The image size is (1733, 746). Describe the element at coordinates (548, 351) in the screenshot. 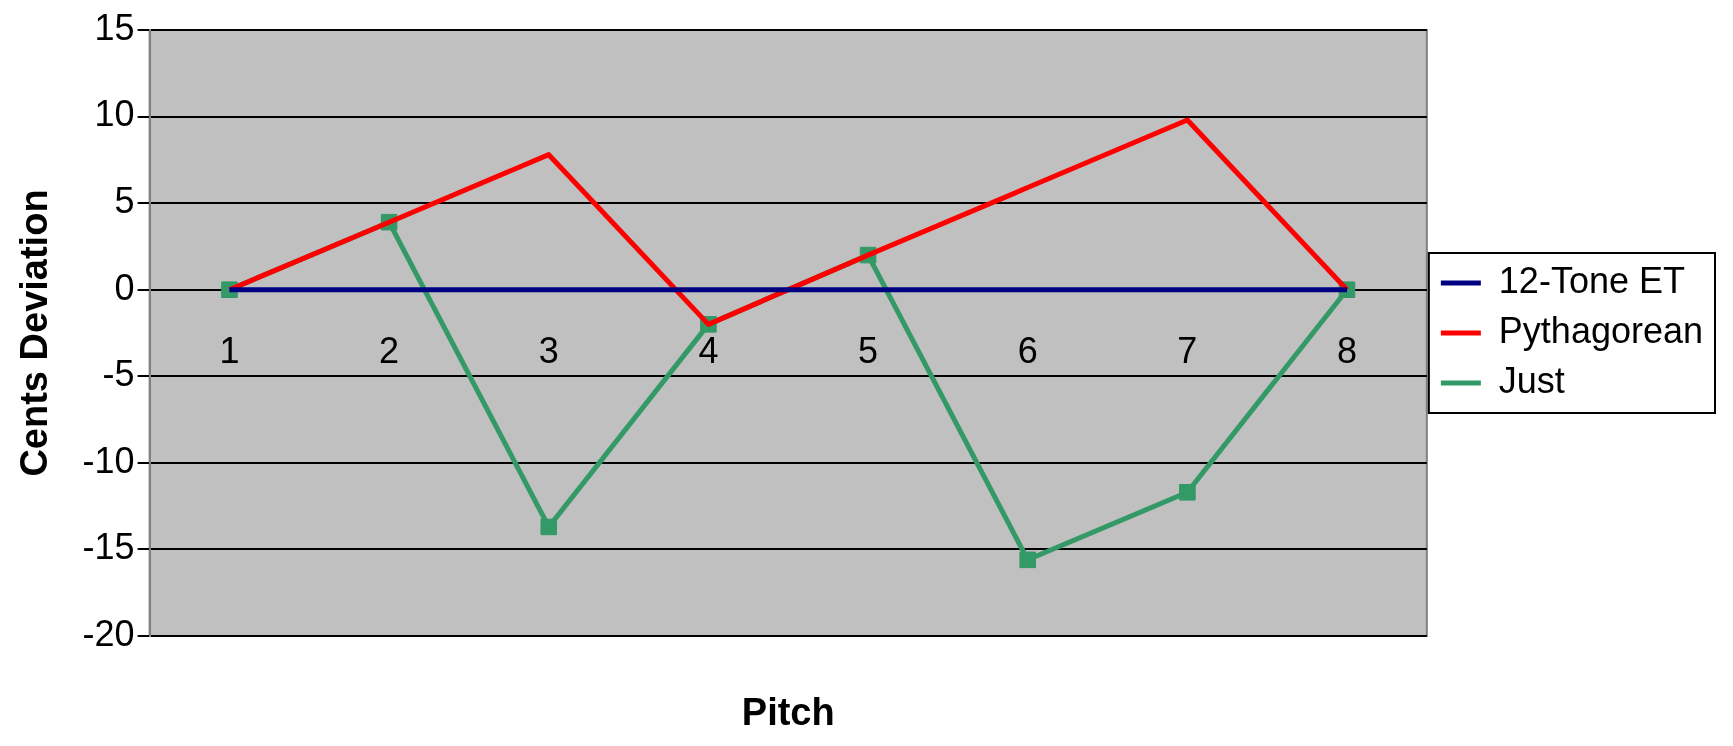

I see `x-tick-label: 3` at that location.